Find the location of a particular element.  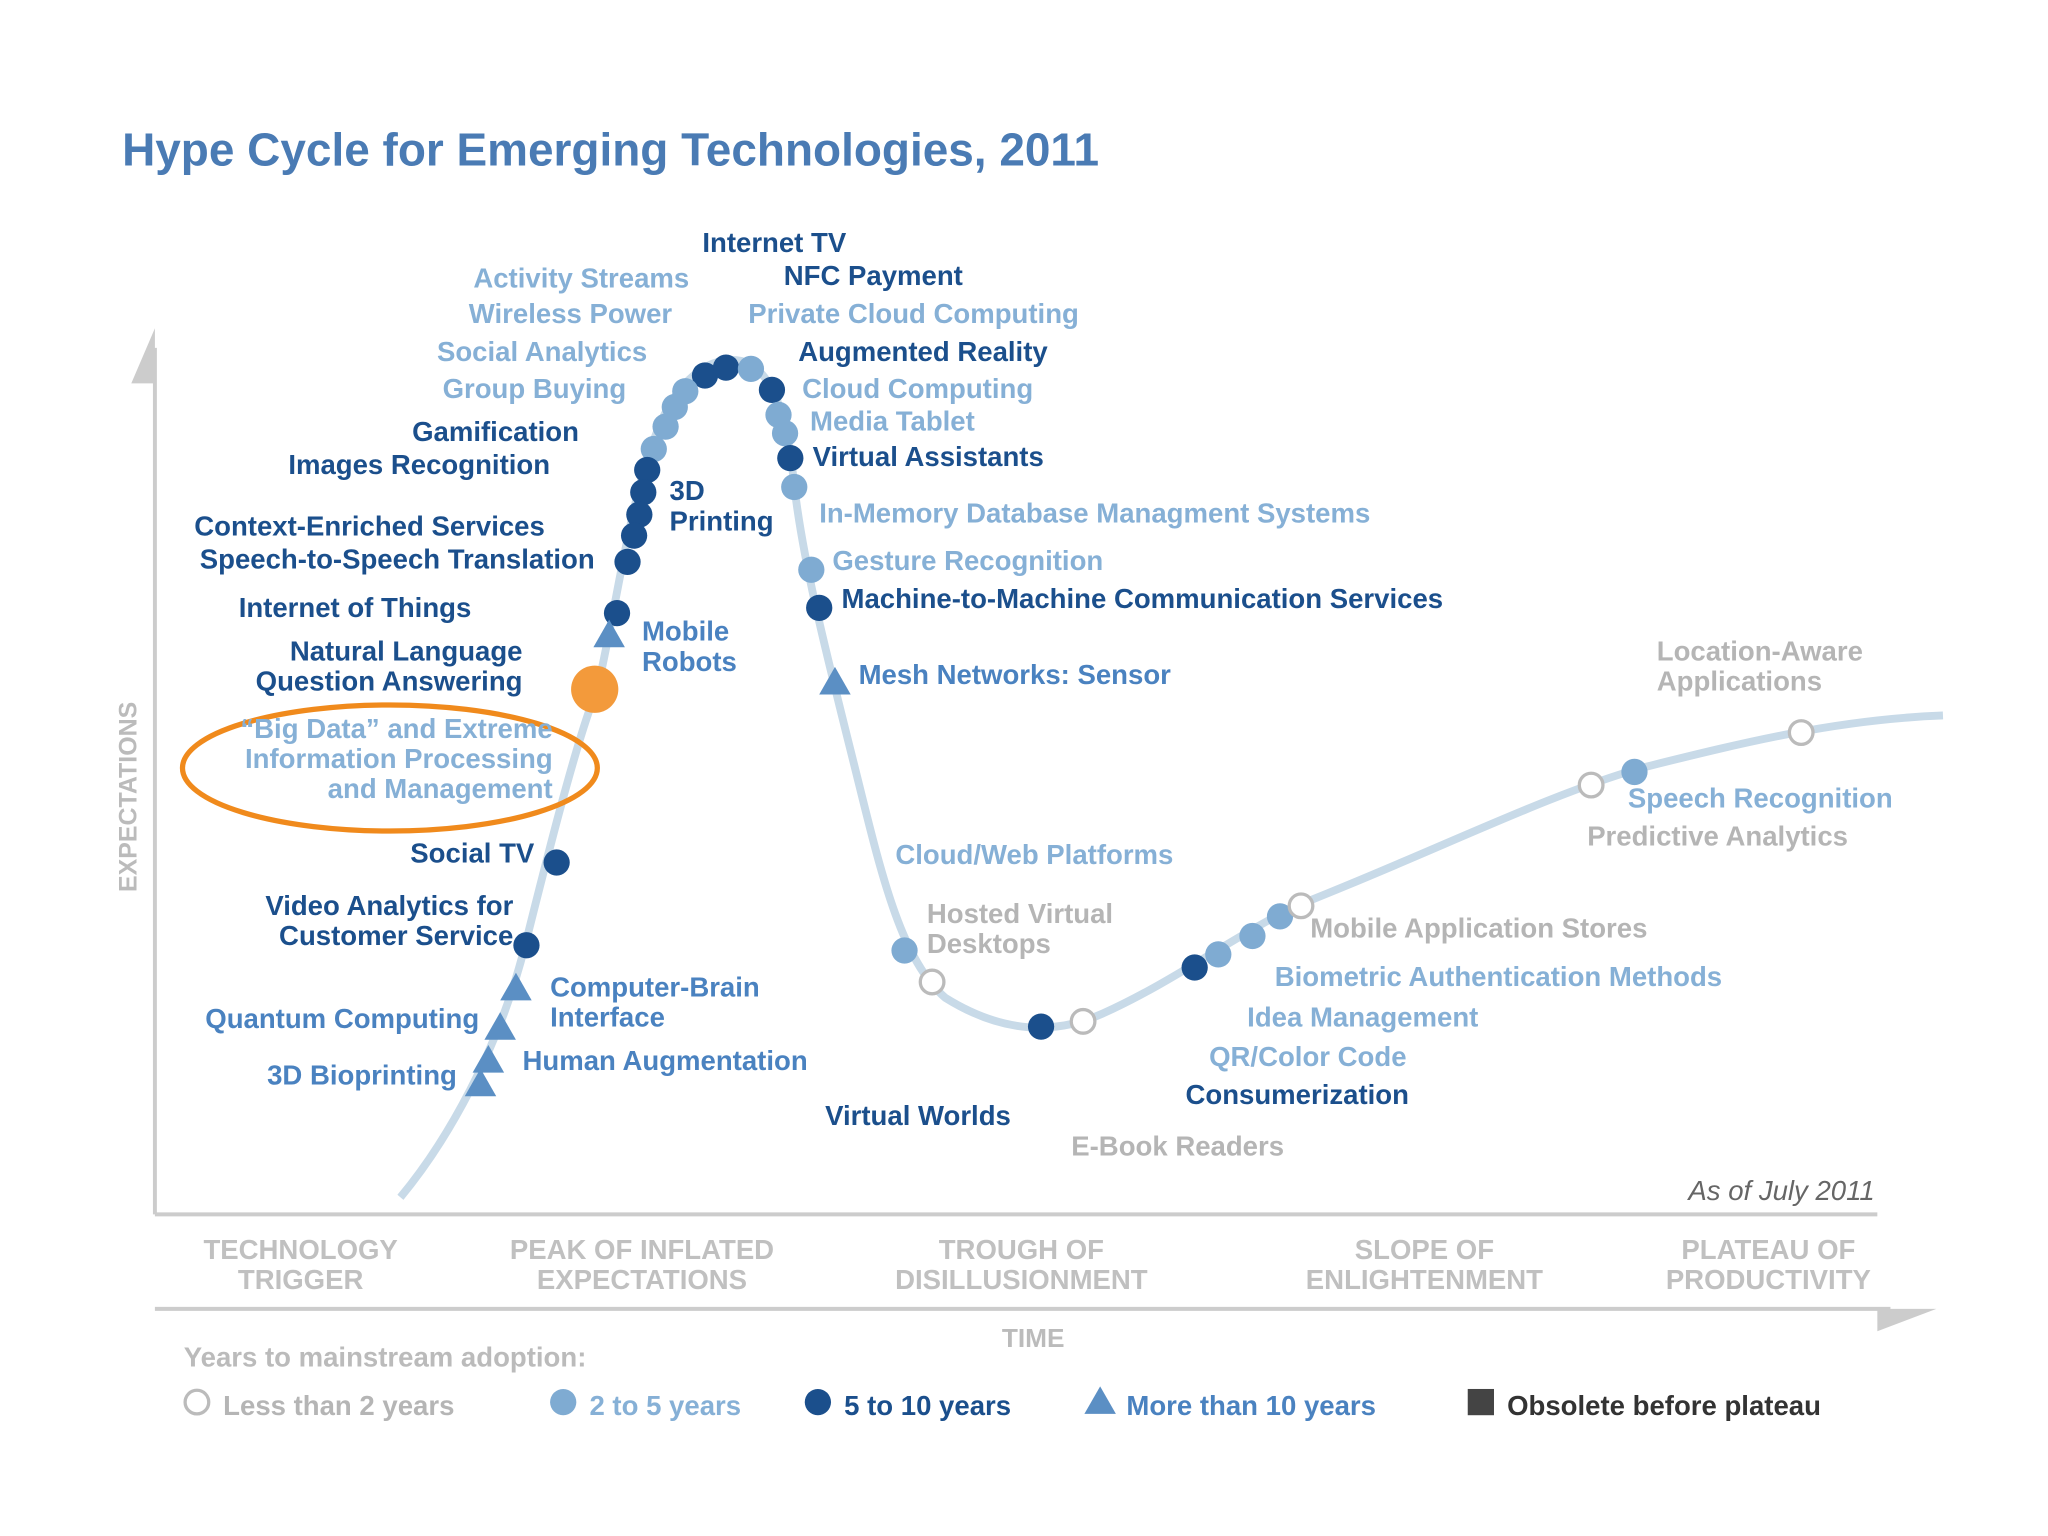

tech-label: Desktops is located at coordinates (989, 943).